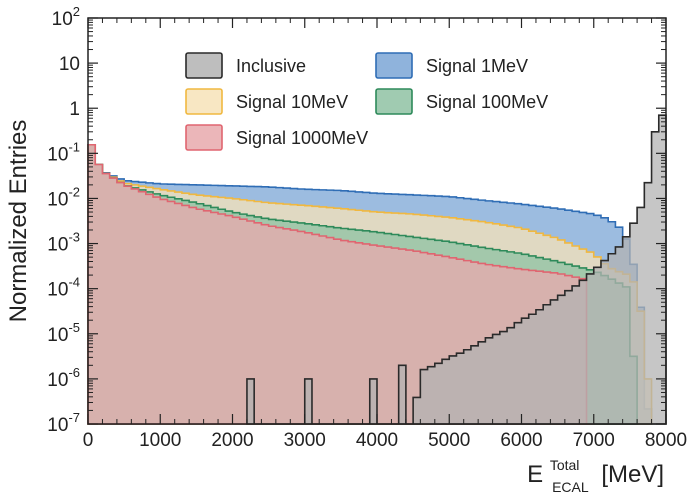 The width and height of the screenshot is (700, 499). Describe the element at coordinates (521, 440) in the screenshot. I see `x-tick-label: 6000` at that location.